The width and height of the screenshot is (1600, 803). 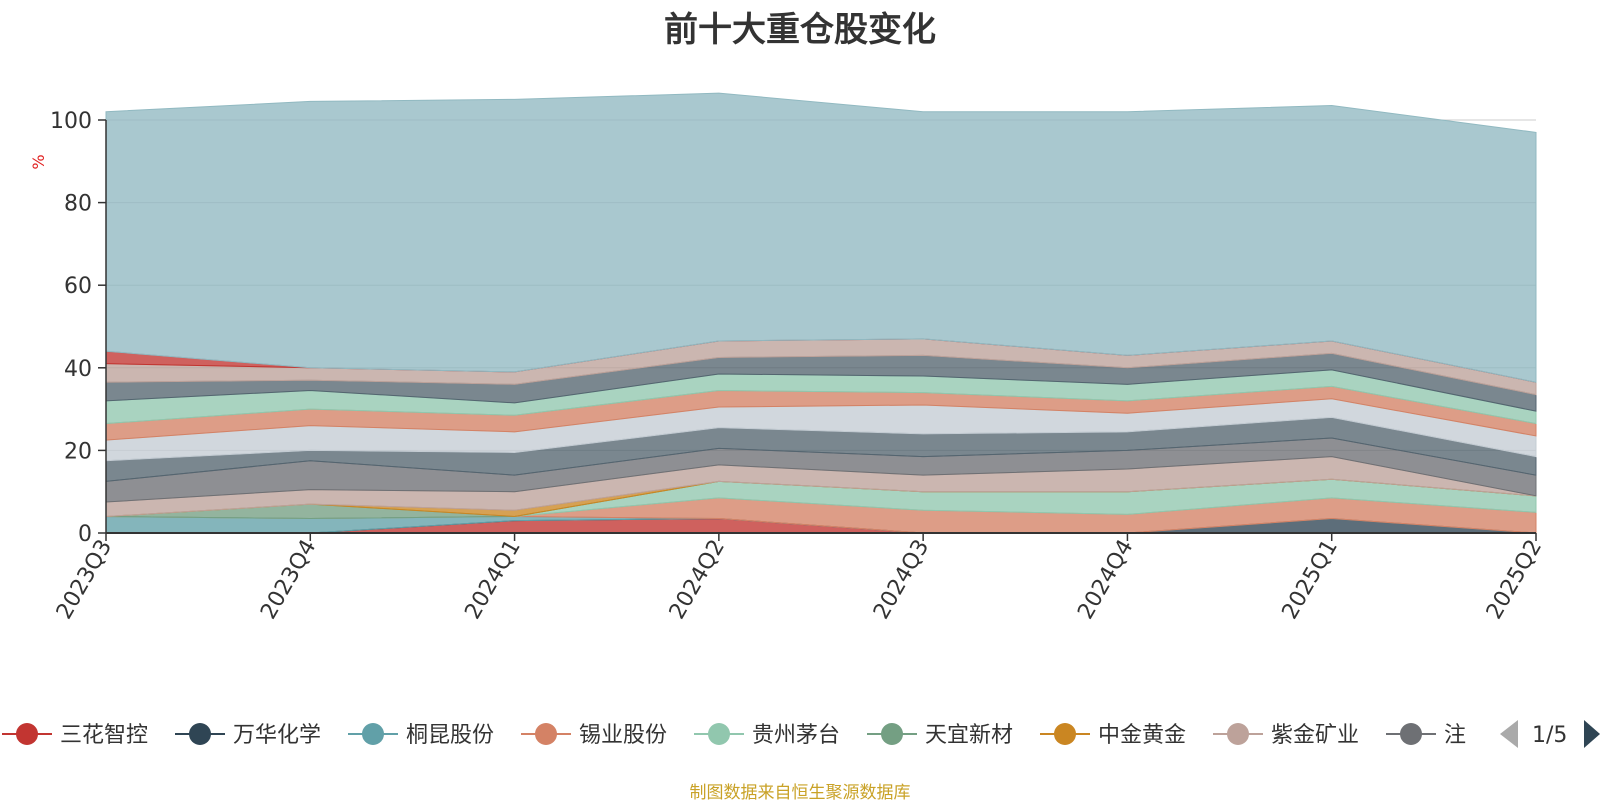 I want to click on y-axis-label: %, so click(x=38, y=161).